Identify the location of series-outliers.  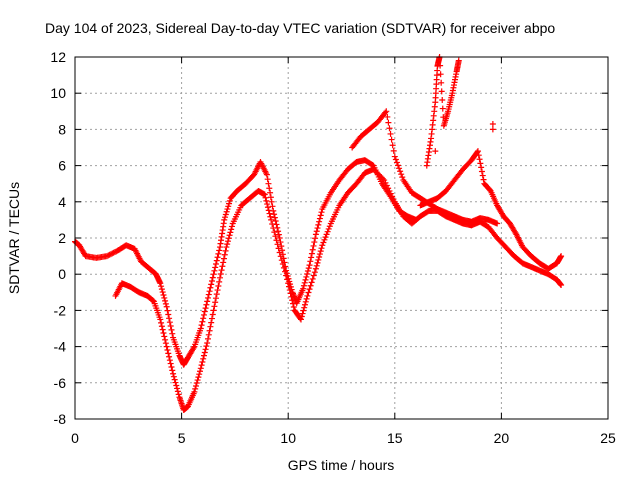
(464, 137).